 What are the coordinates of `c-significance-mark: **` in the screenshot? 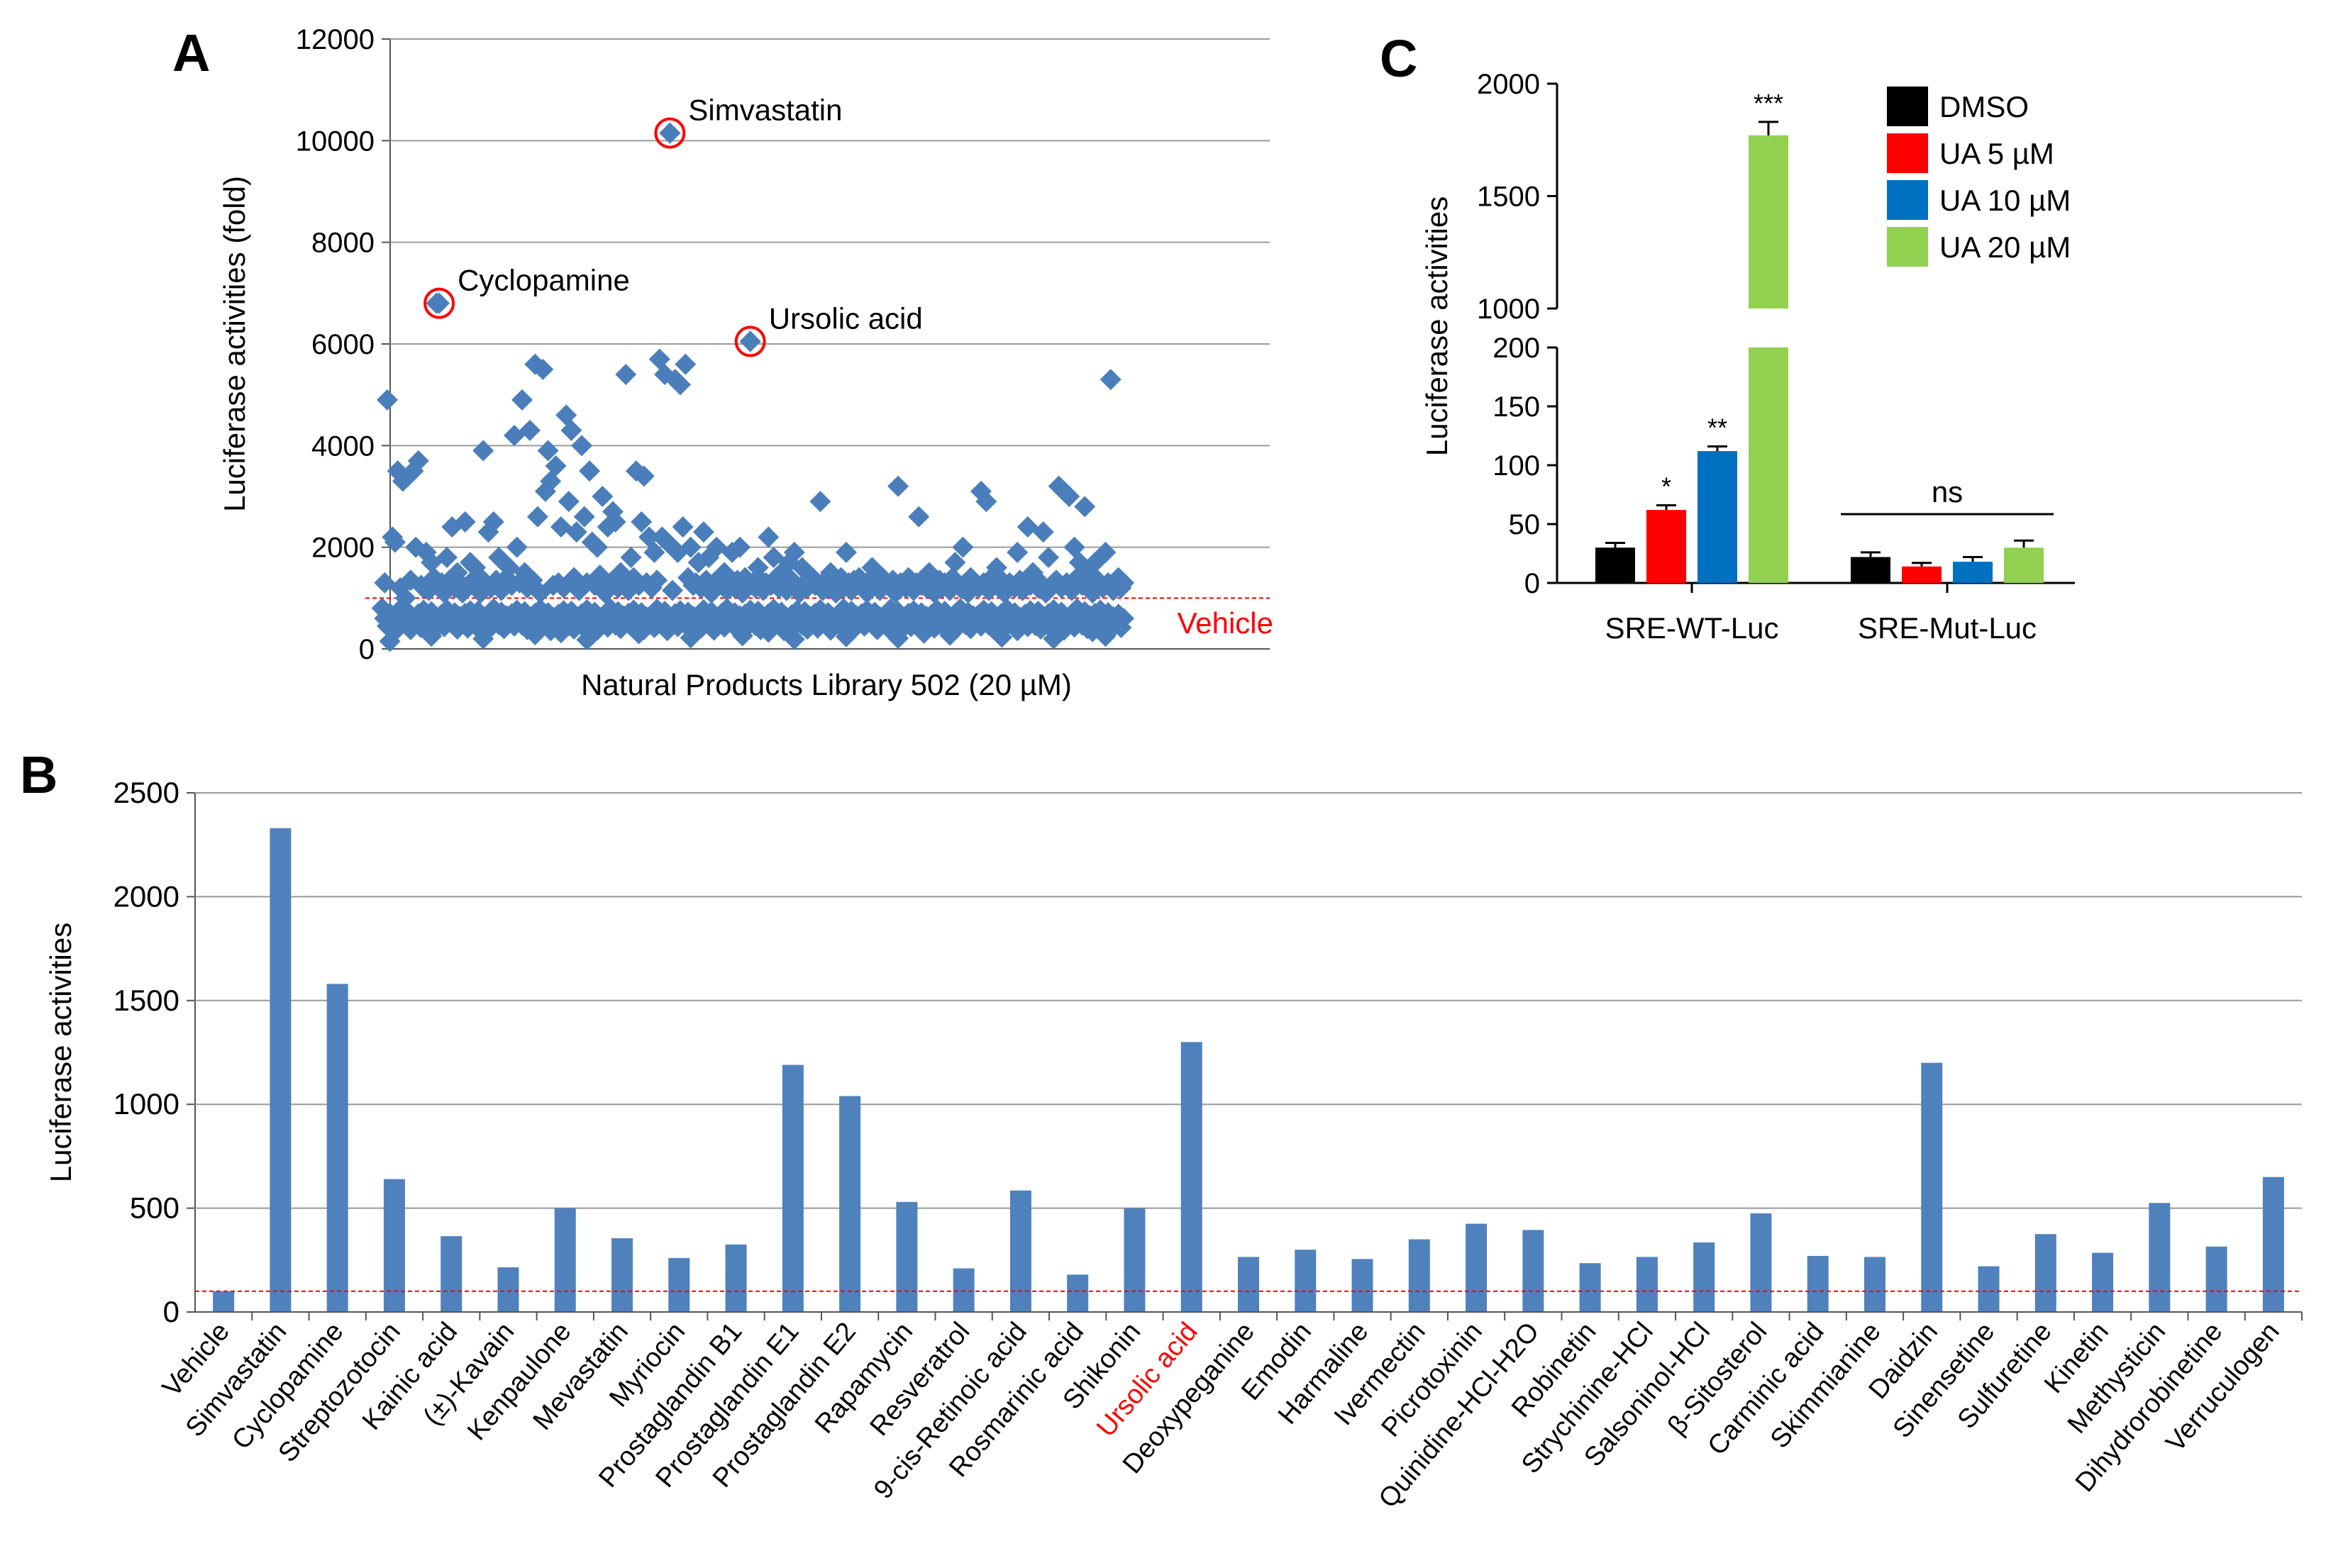 It's located at (1717, 427).